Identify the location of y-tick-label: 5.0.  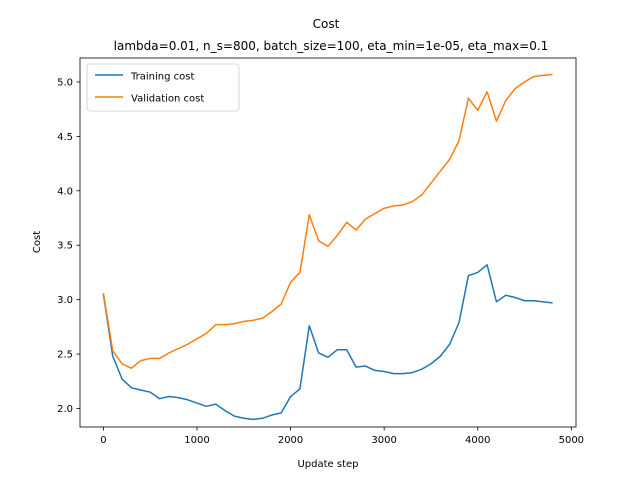
(65, 82).